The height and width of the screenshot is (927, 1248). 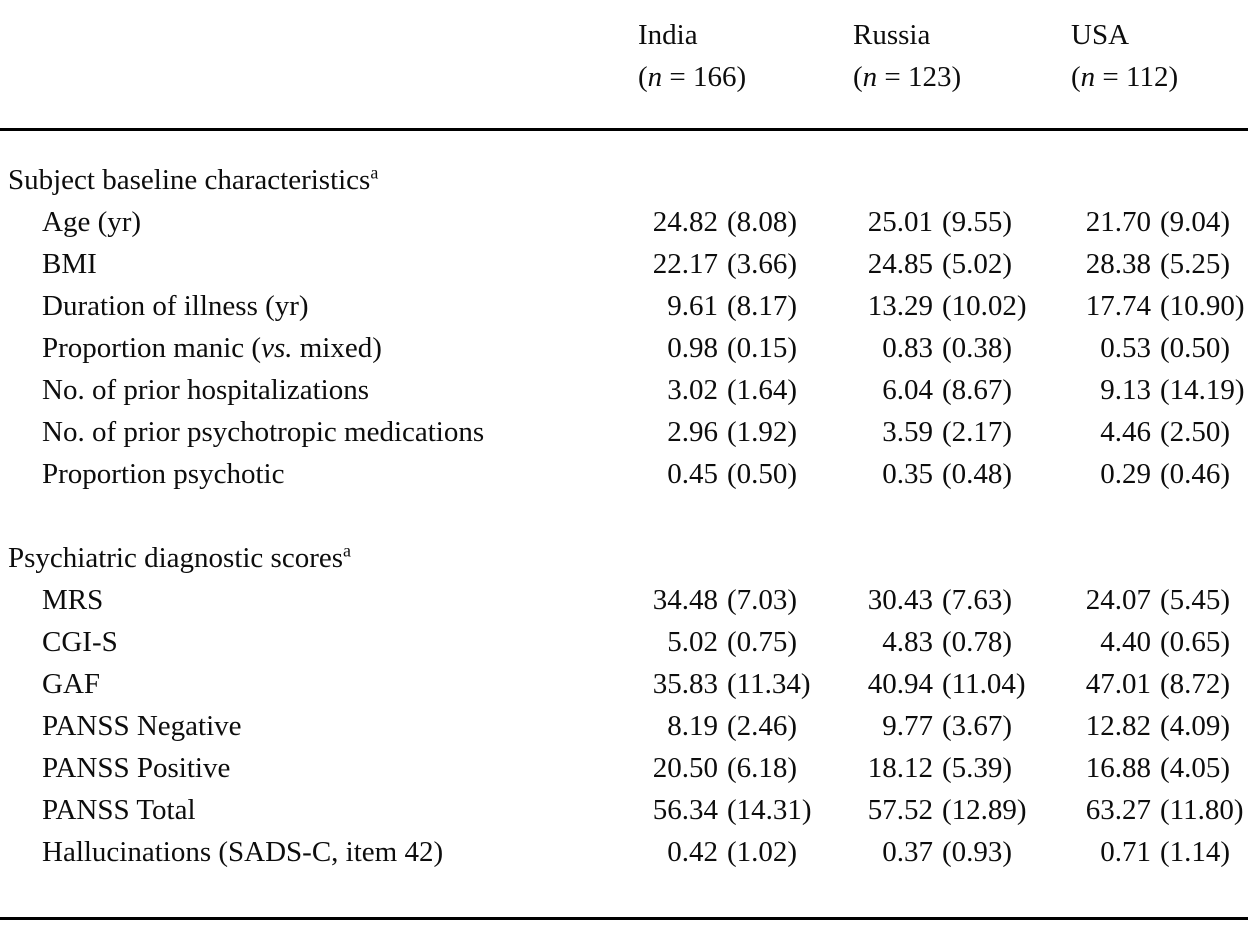 I want to click on sd-value: (0.75), so click(x=762, y=642).